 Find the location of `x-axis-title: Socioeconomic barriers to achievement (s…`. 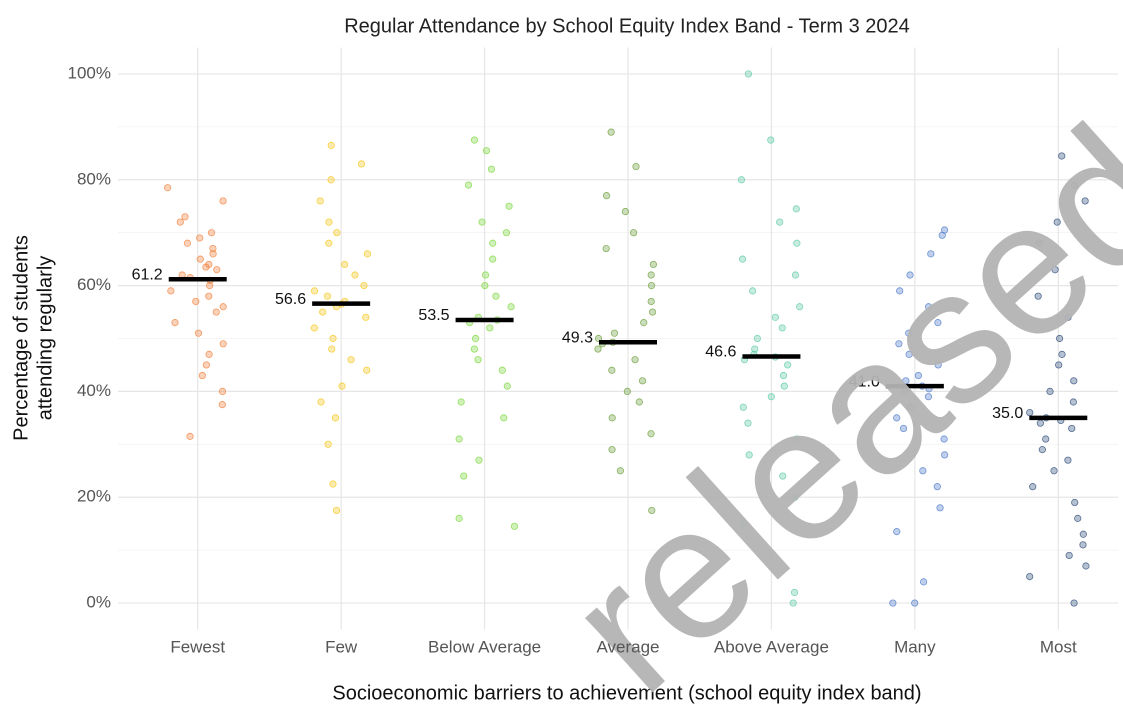

x-axis-title: Socioeconomic barriers to achievement (s… is located at coordinates (626, 693).